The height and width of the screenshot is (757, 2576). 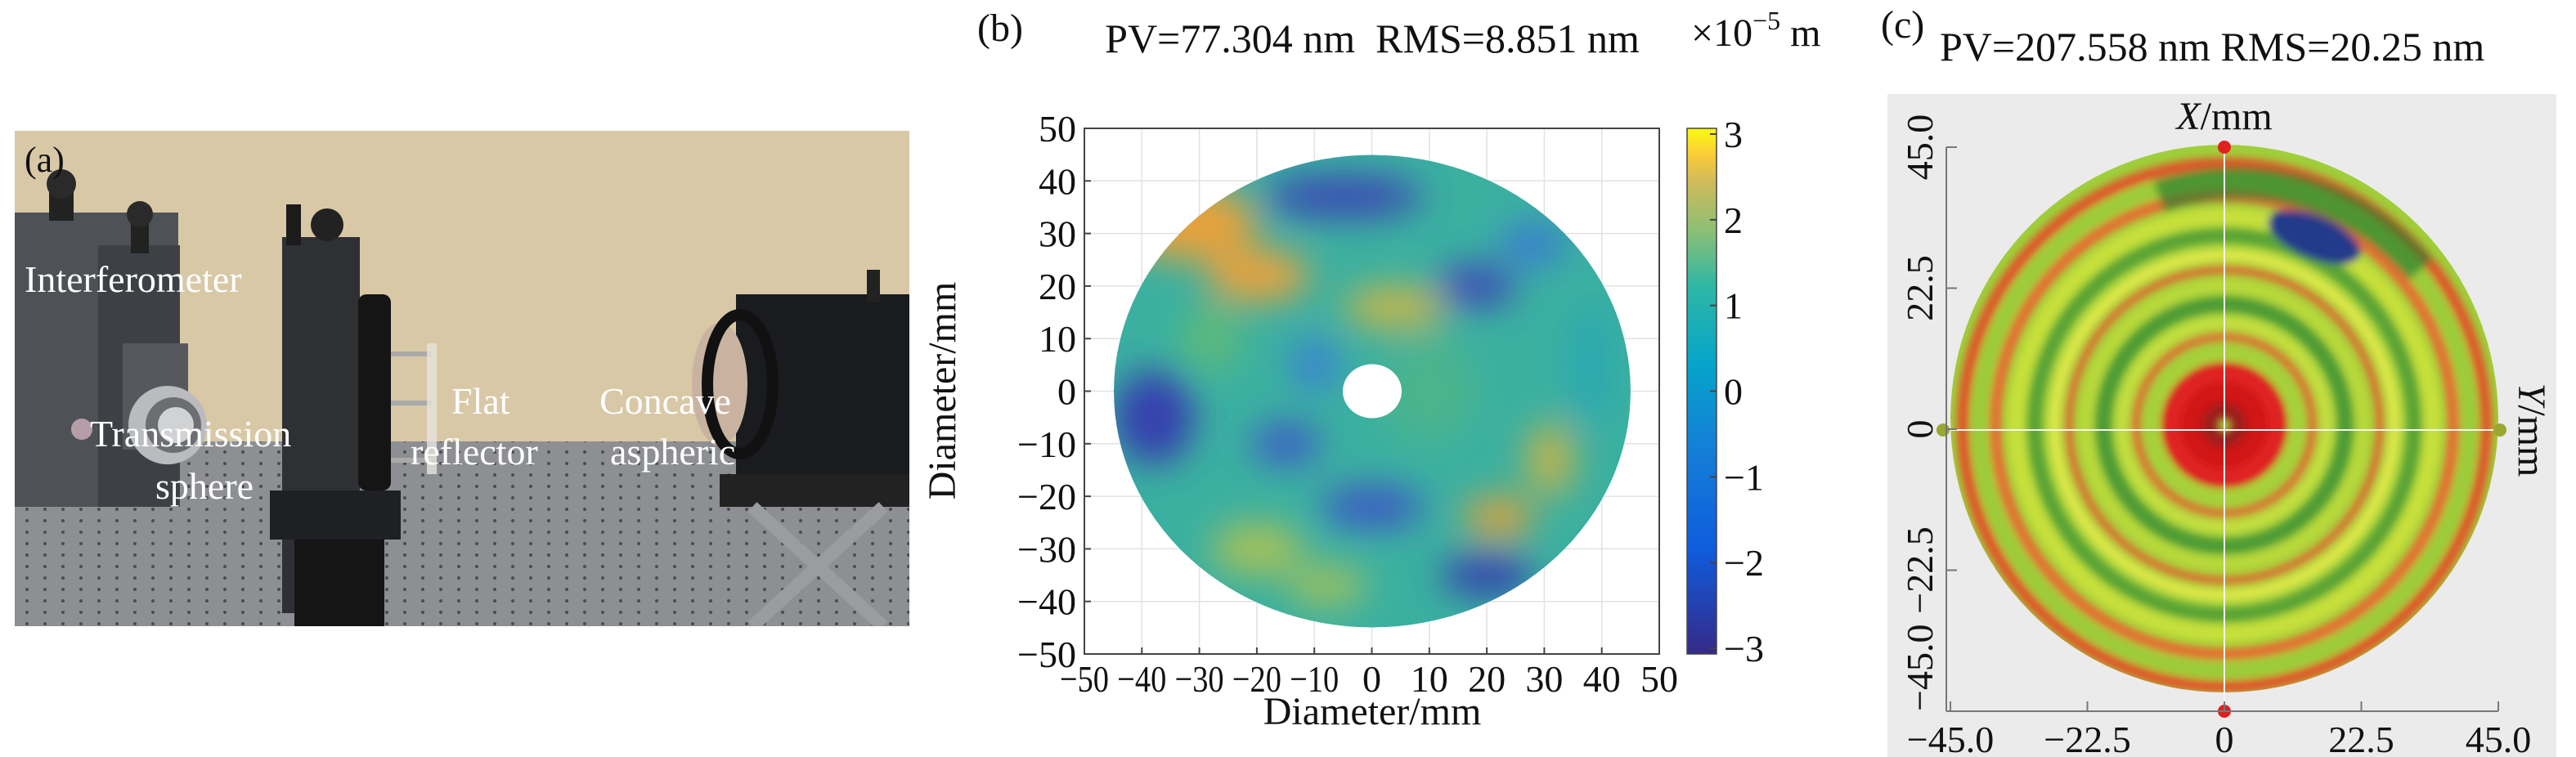 What do you see at coordinates (1805, 33) in the screenshot?
I see `colorbar-unit-m: m` at bounding box center [1805, 33].